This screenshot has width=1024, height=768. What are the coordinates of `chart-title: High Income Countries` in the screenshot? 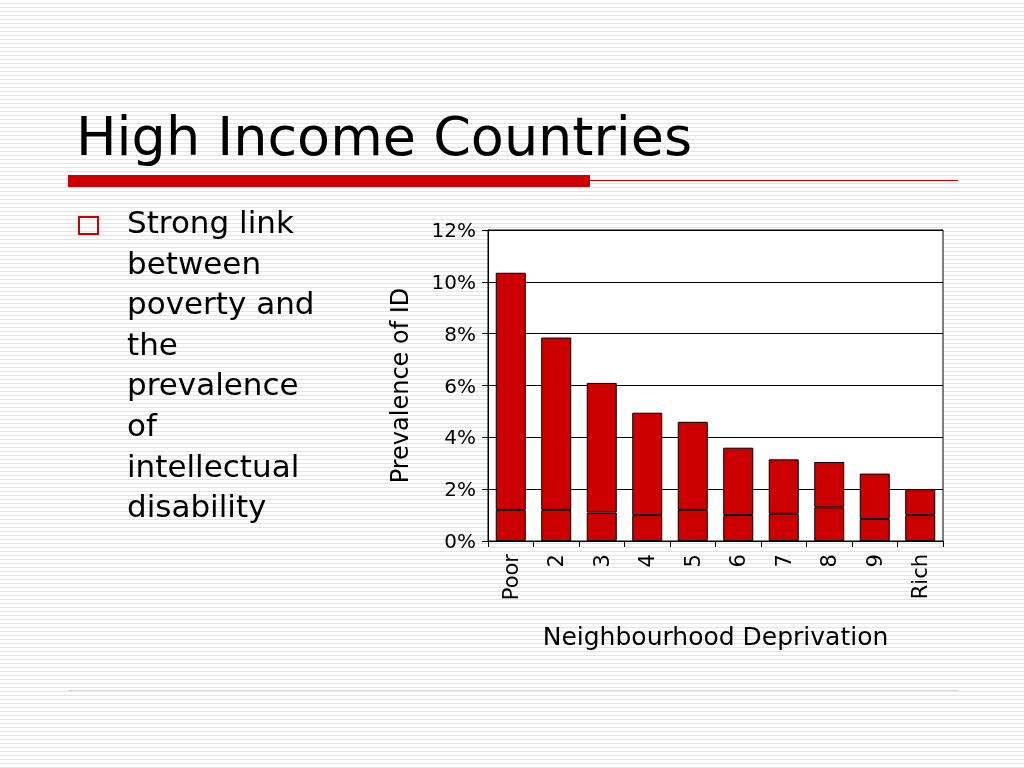 It's located at (384, 136).